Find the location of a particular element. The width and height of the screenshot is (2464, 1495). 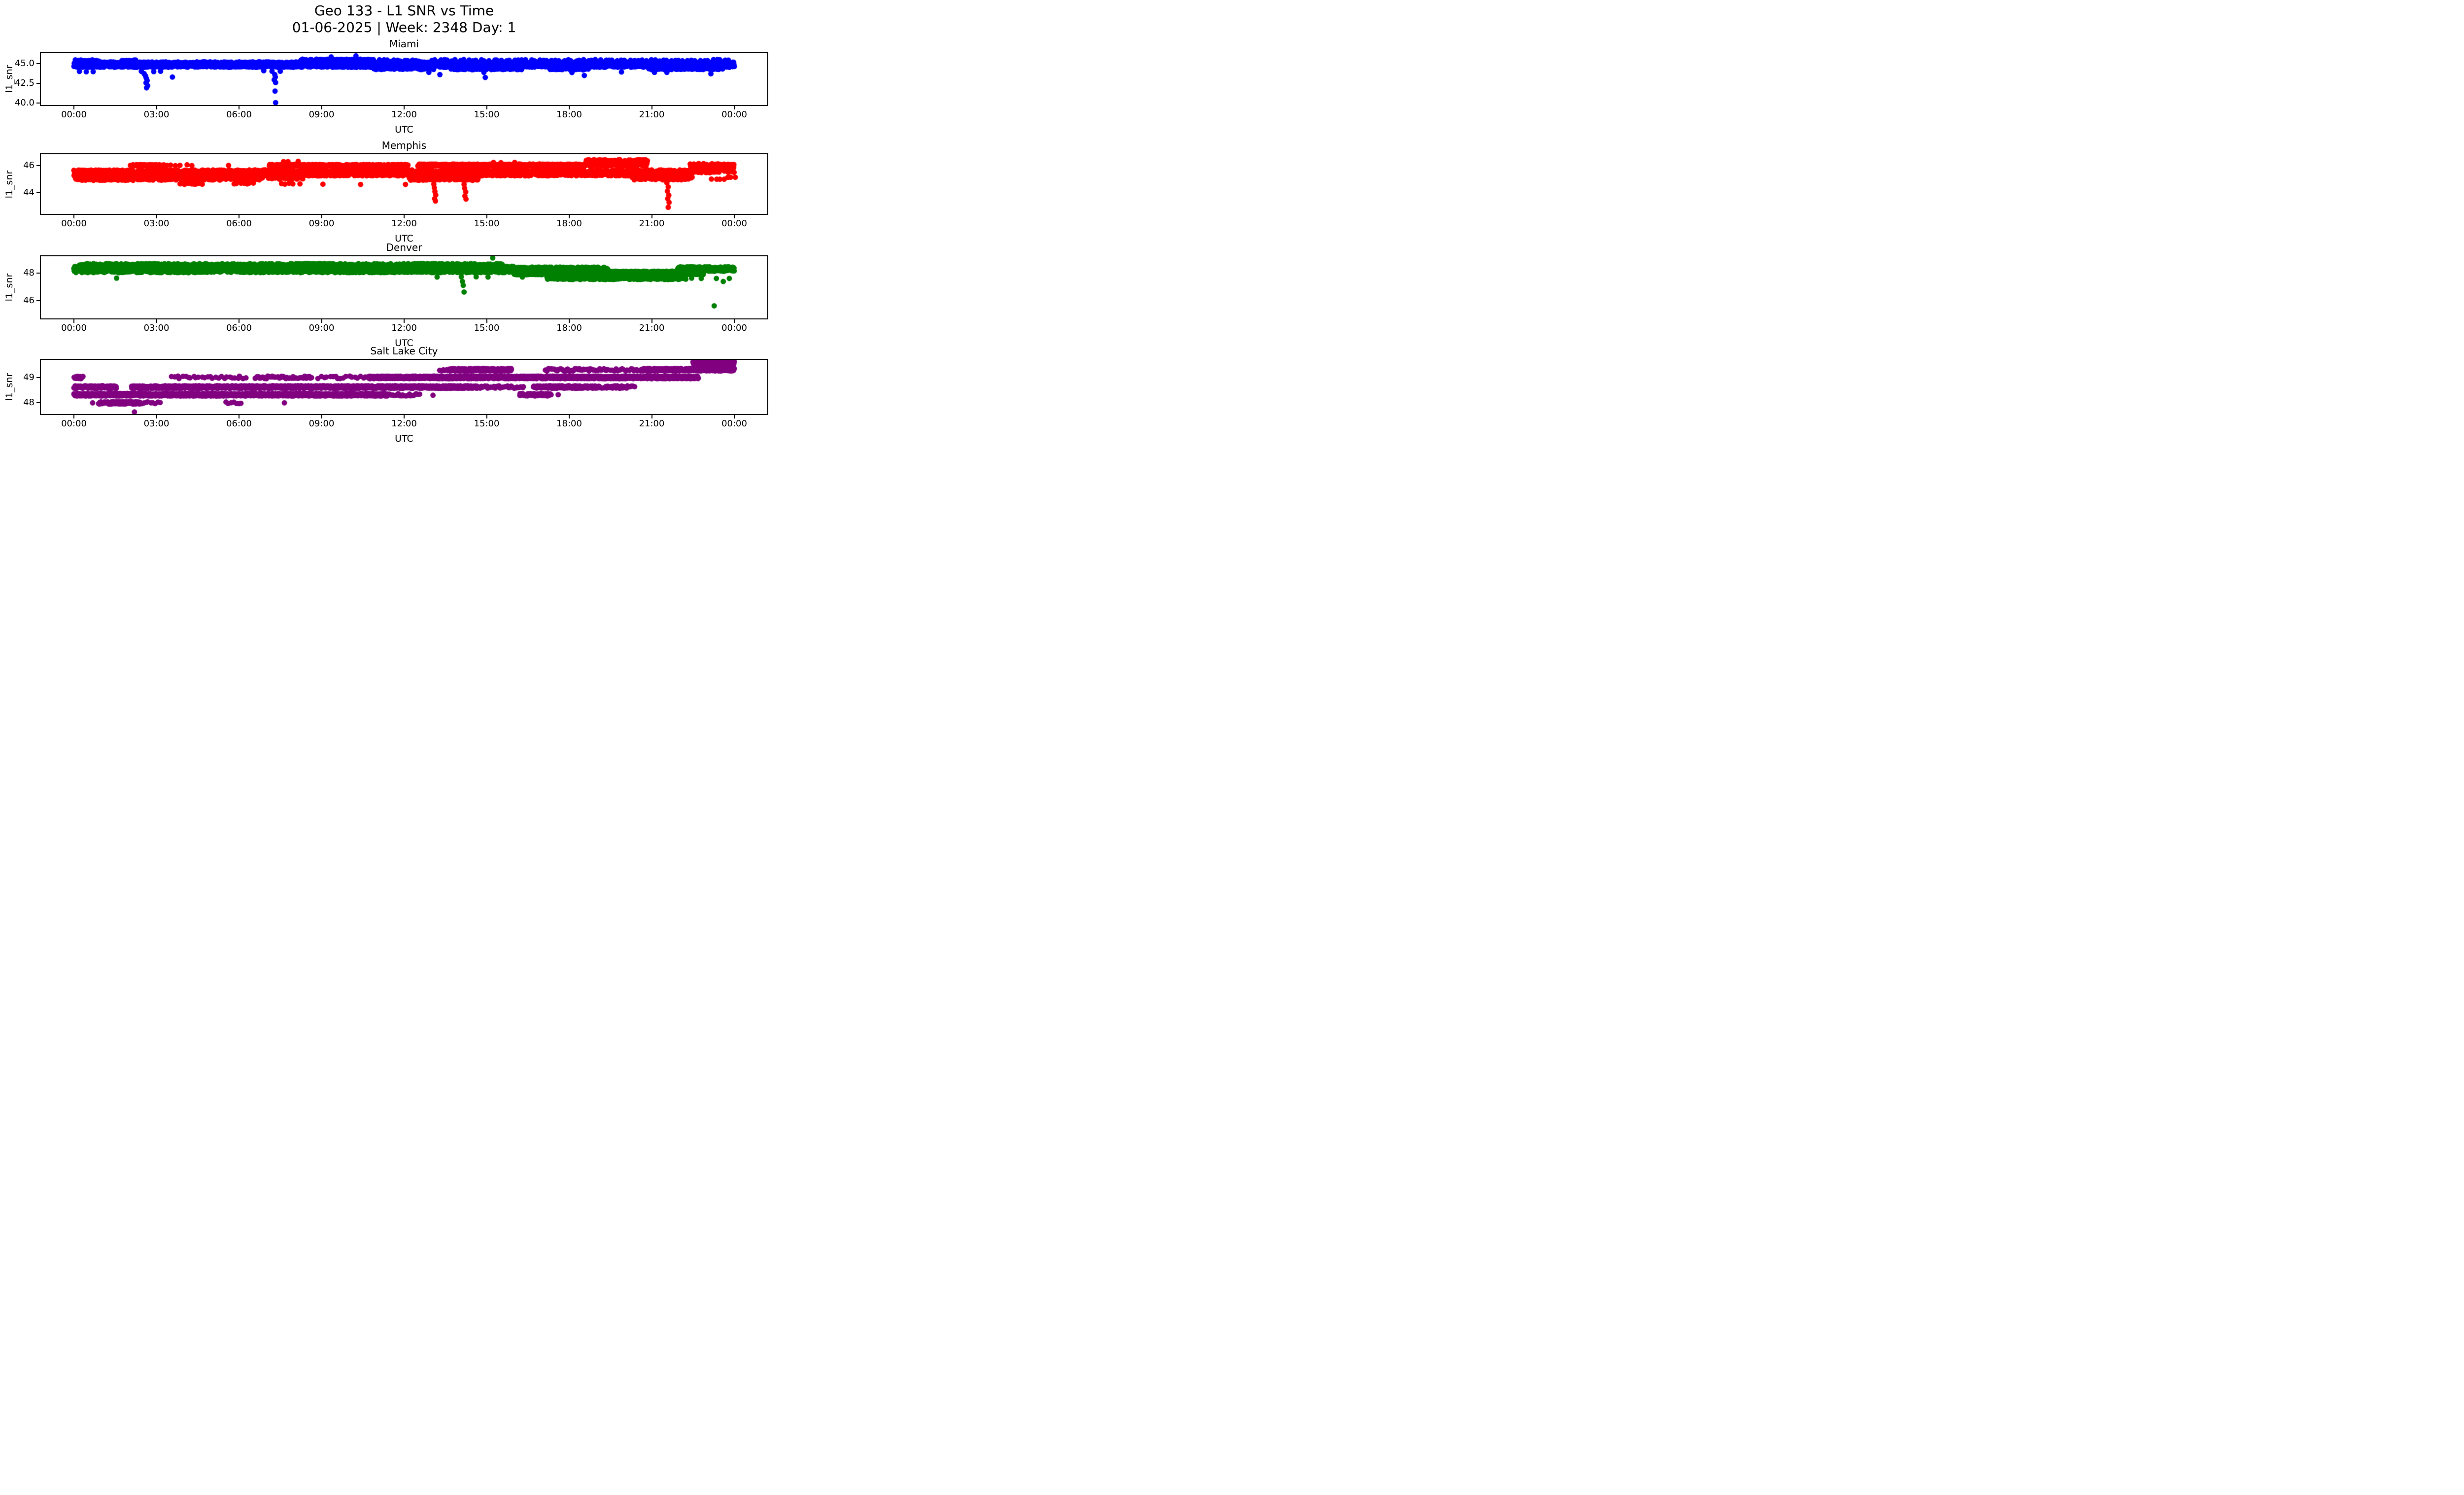

subplot-title-salt-lake-city: Salt Lake City is located at coordinates (404, 351).